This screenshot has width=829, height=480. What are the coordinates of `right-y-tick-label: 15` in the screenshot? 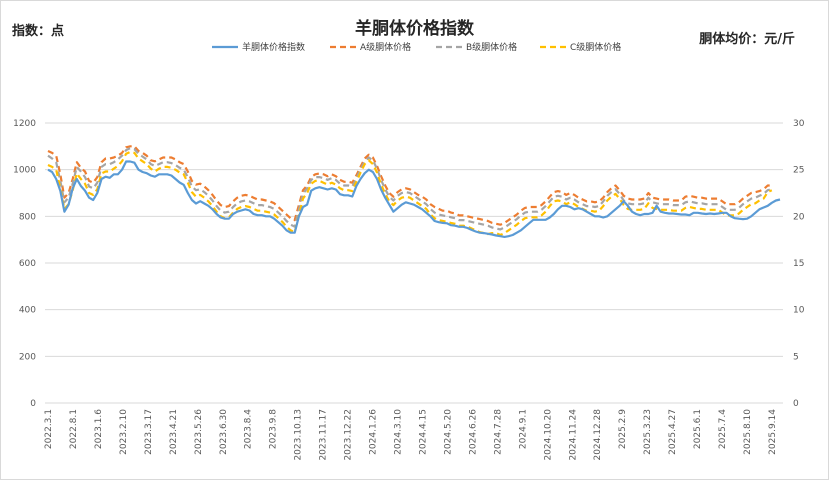 It's located at (798, 264).